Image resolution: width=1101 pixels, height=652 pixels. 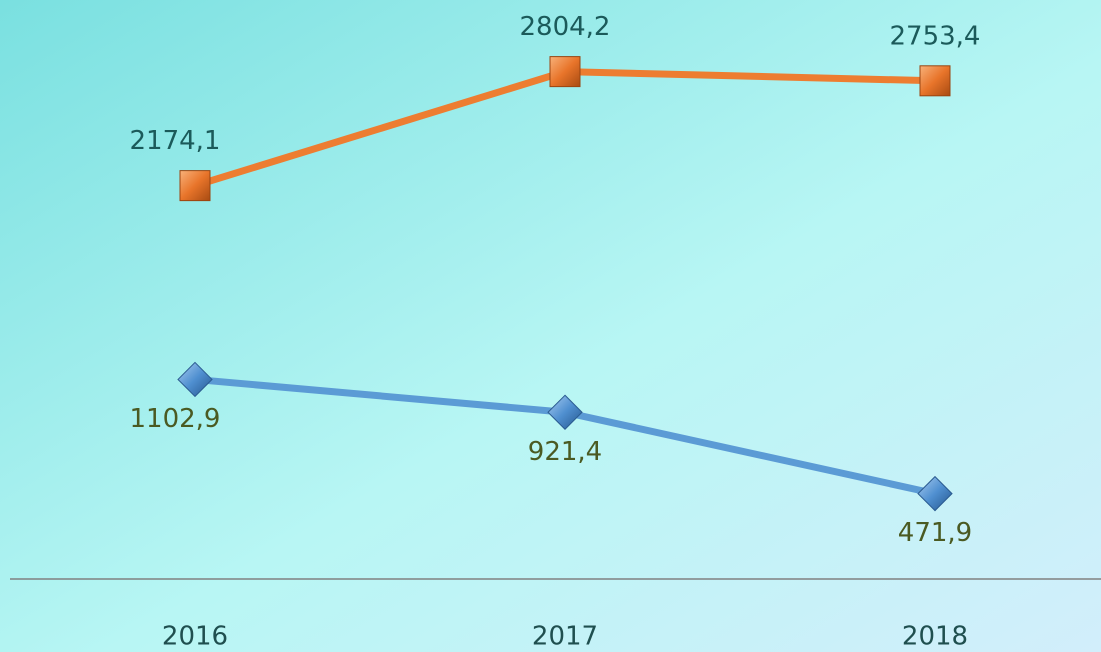 What do you see at coordinates (935, 533) in the screenshot?
I see `data-label: 471,9` at bounding box center [935, 533].